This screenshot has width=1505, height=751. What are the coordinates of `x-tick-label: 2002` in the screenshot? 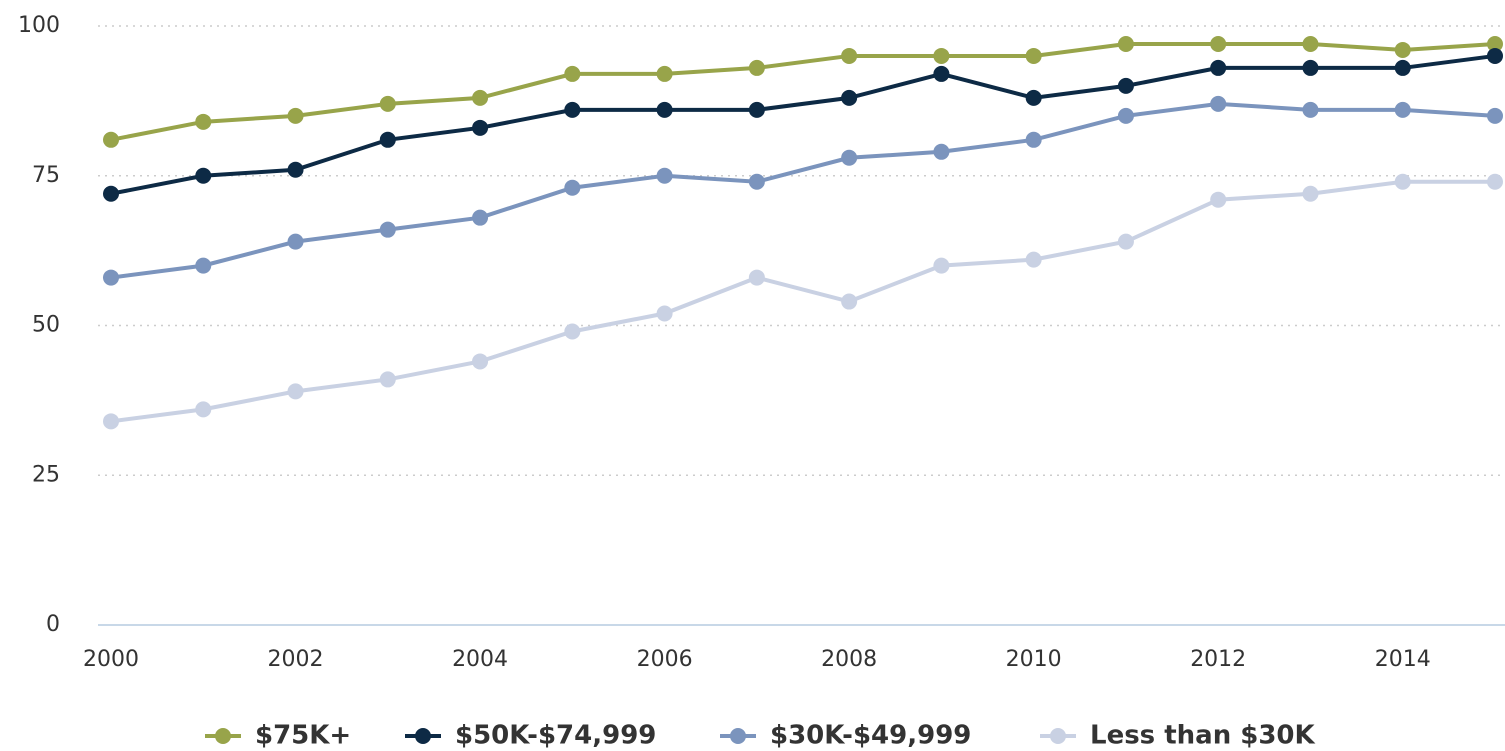 It's located at (296, 659).